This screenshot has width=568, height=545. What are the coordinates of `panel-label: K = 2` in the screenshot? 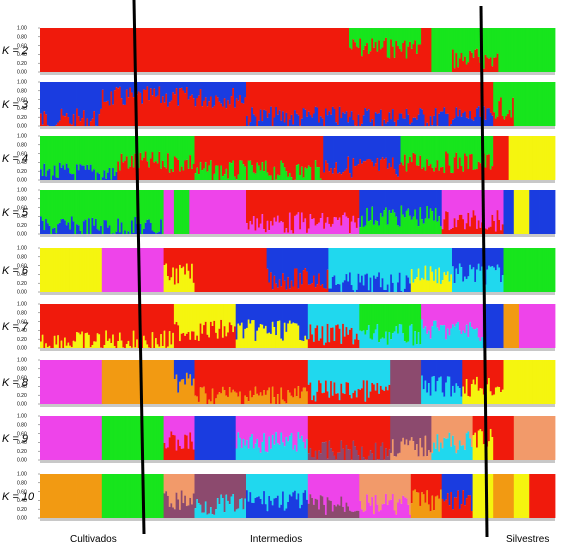 It's located at (15, 51).